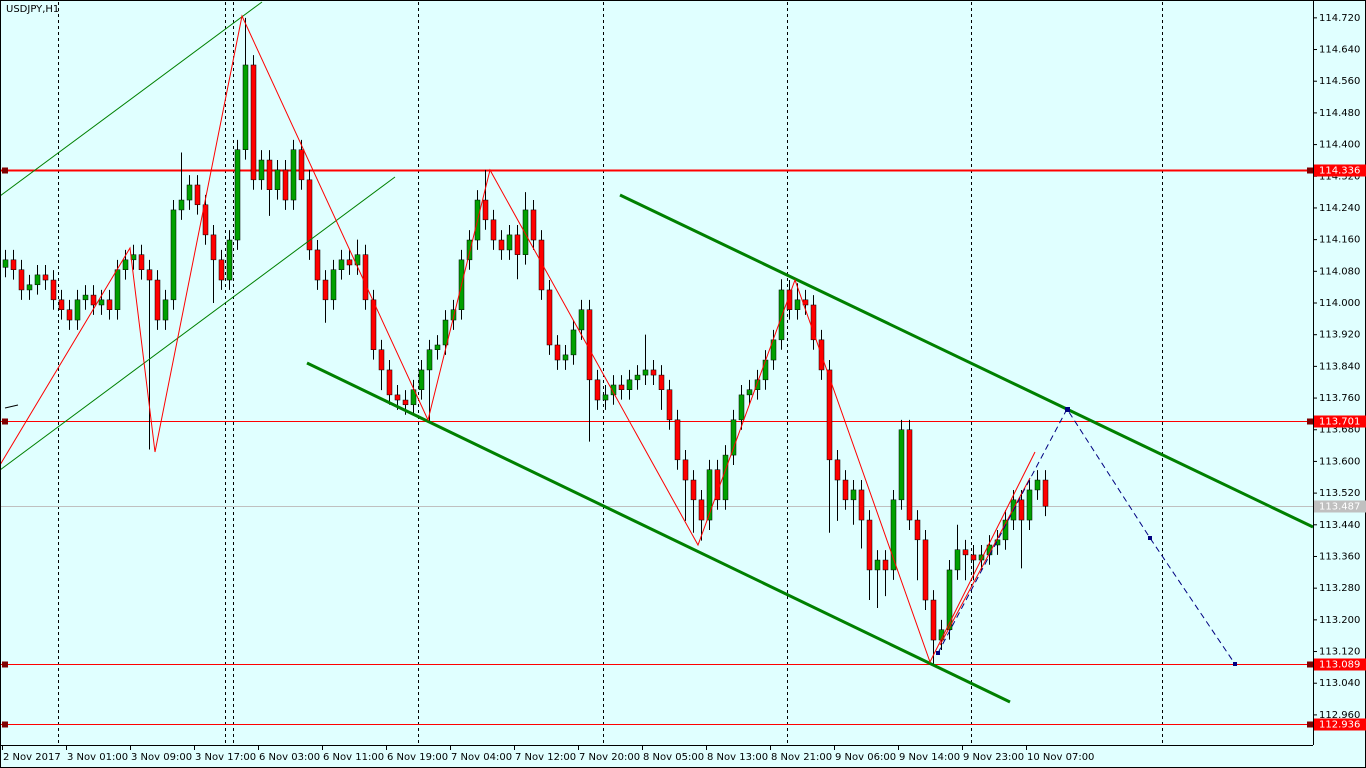 The height and width of the screenshot is (768, 1366). I want to click on level-label-box, so click(1340, 724).